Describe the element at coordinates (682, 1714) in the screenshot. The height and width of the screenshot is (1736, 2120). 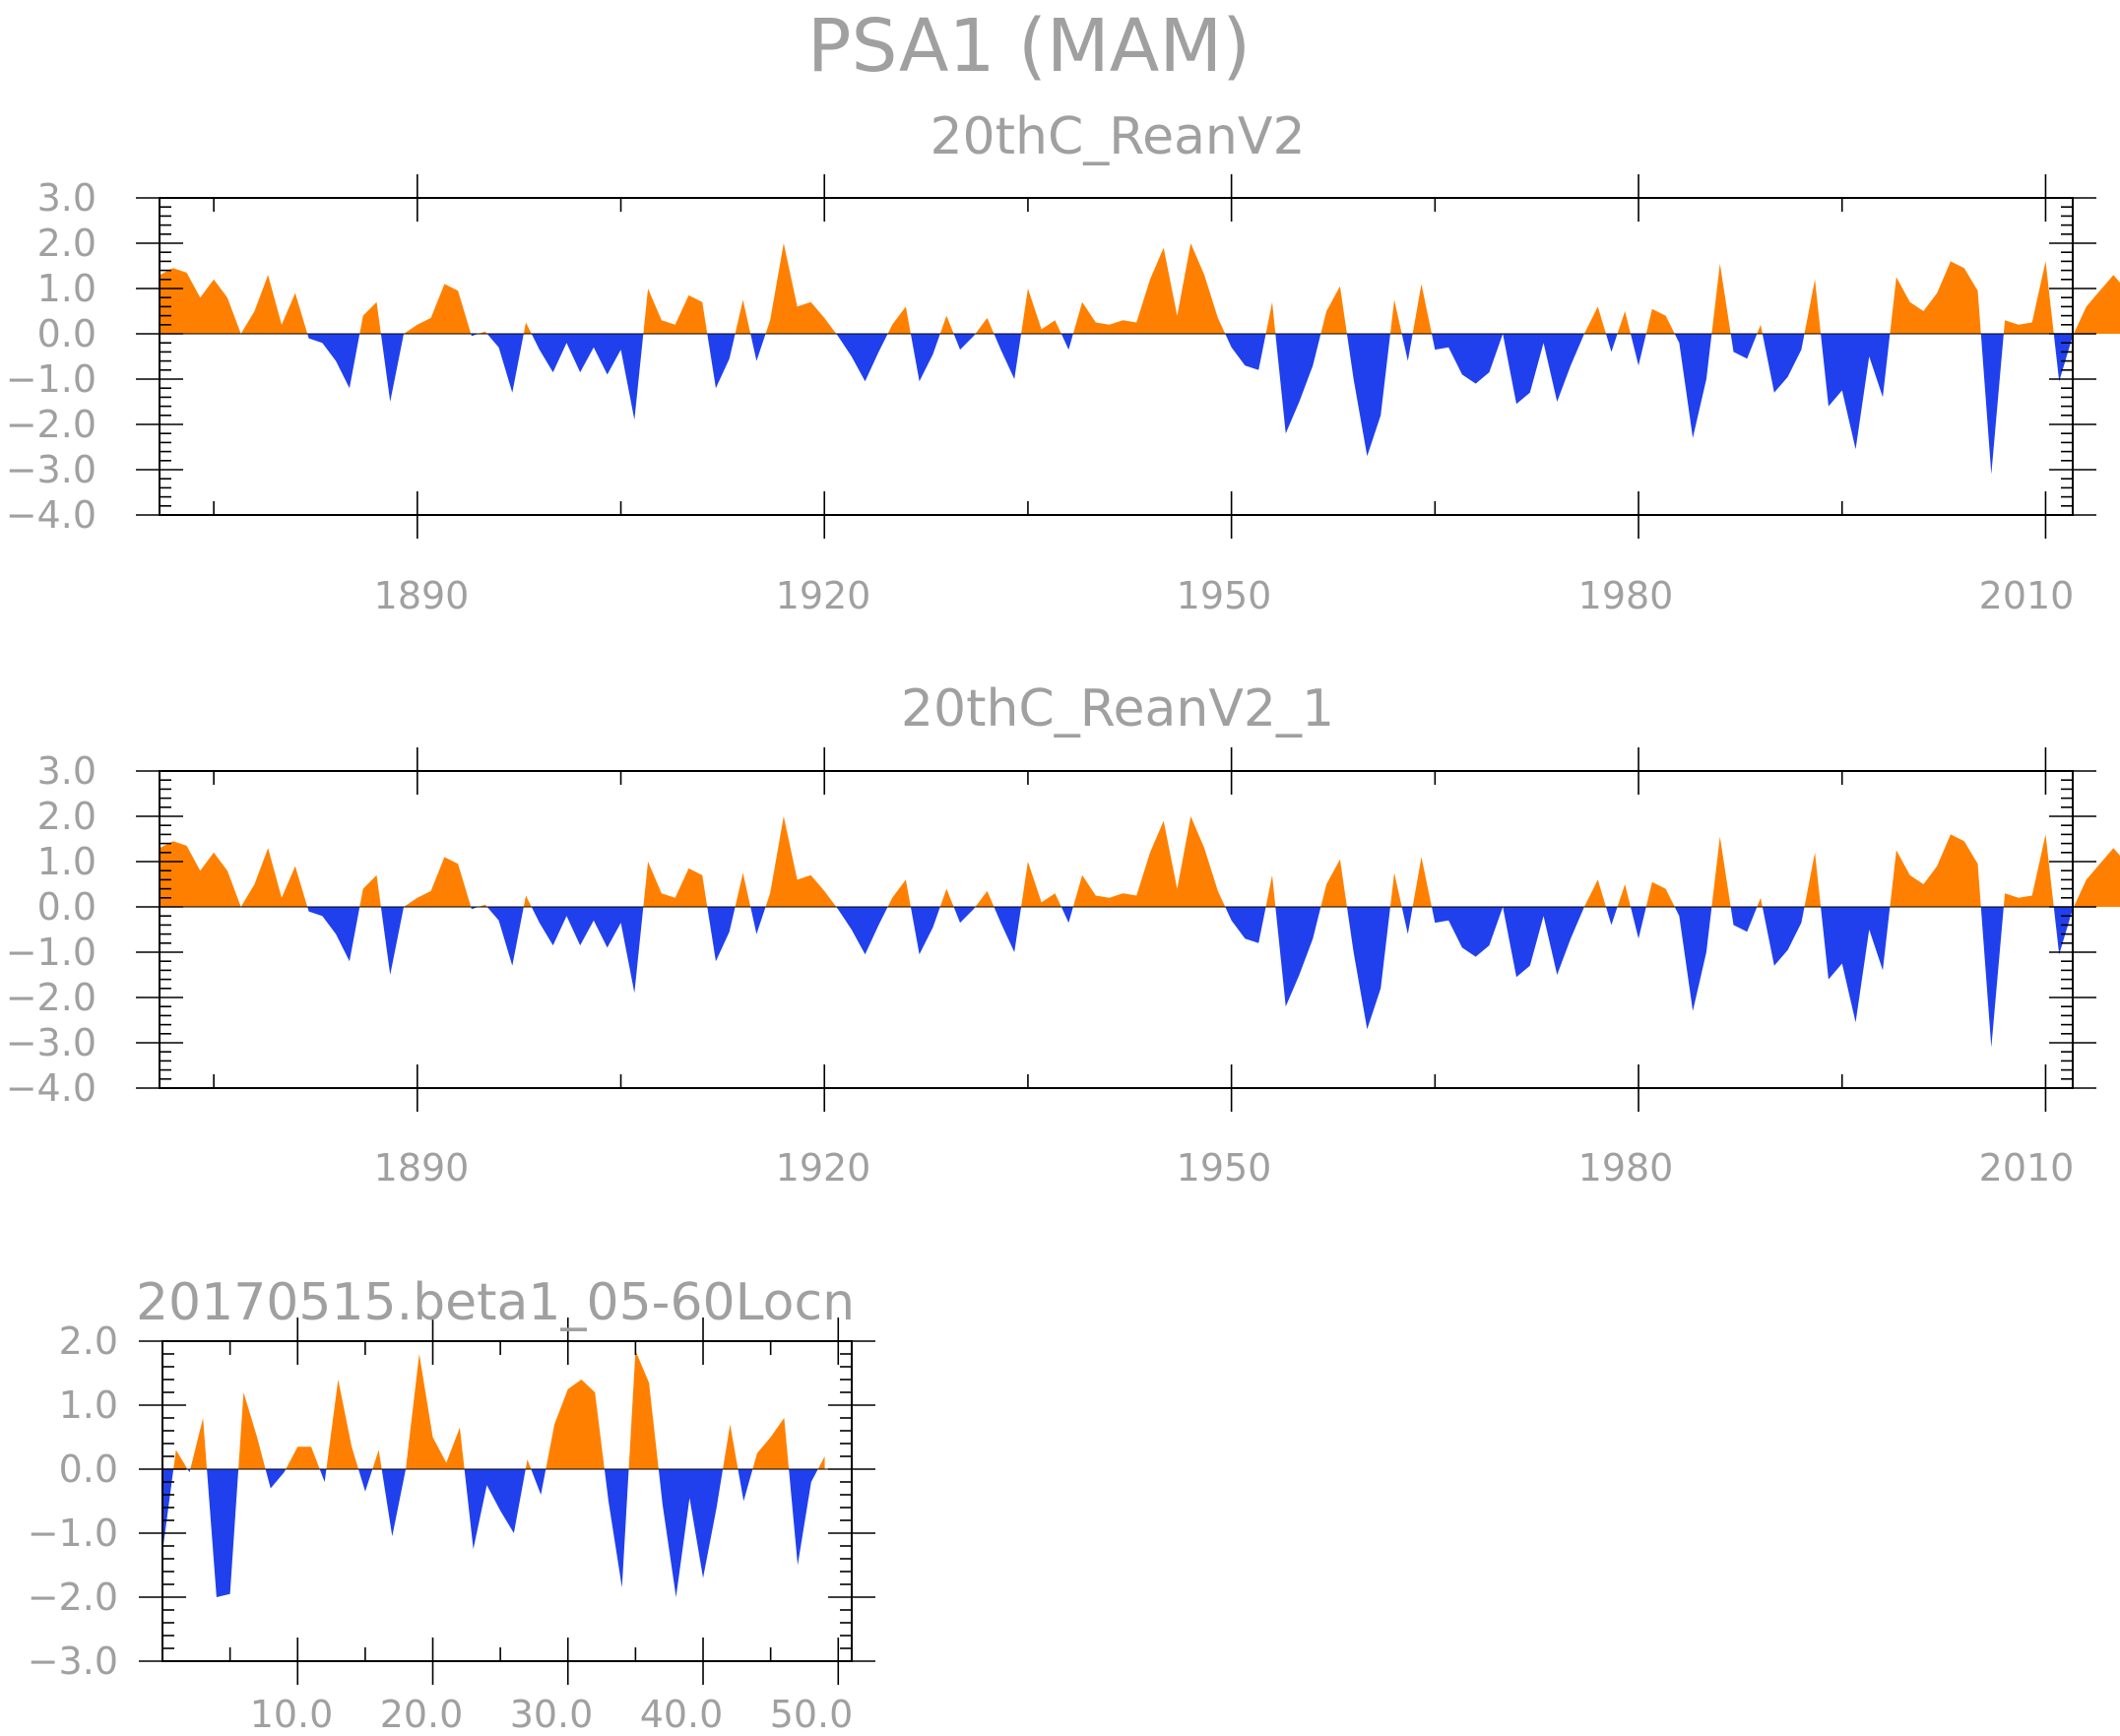
I see `panel-3-x-label: 40.0` at that location.